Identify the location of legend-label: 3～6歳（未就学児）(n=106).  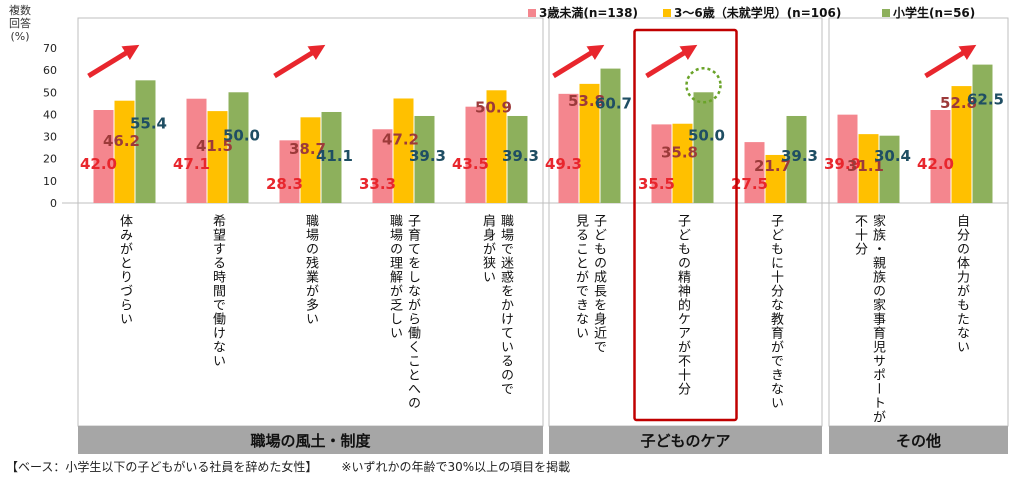
(757, 12).